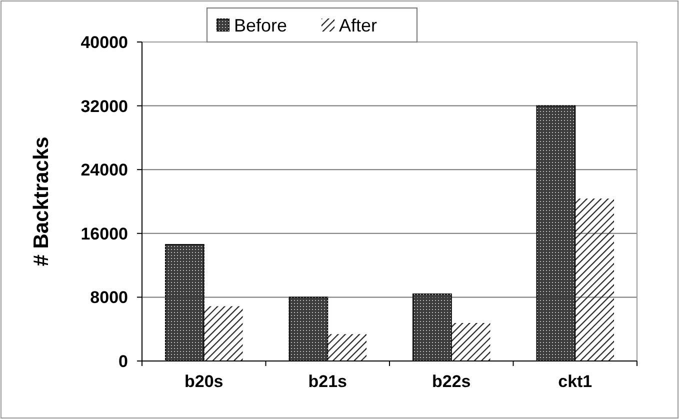 The width and height of the screenshot is (679, 419). Describe the element at coordinates (204, 381) in the screenshot. I see `x-tick-label: b20s` at that location.